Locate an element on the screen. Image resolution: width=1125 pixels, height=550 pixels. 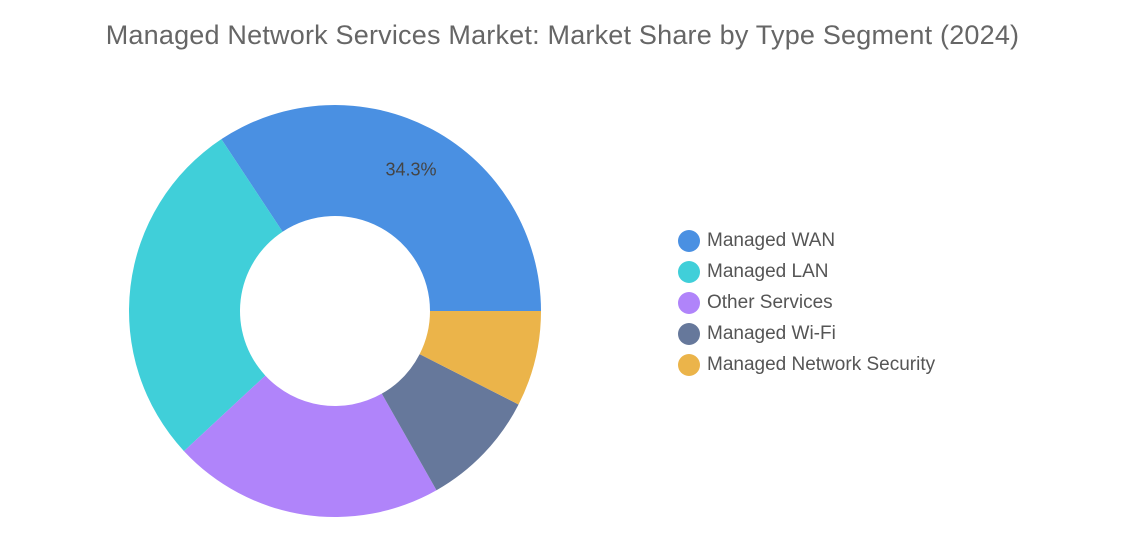
legend-label: Managed Wi-Fi is located at coordinates (771, 333).